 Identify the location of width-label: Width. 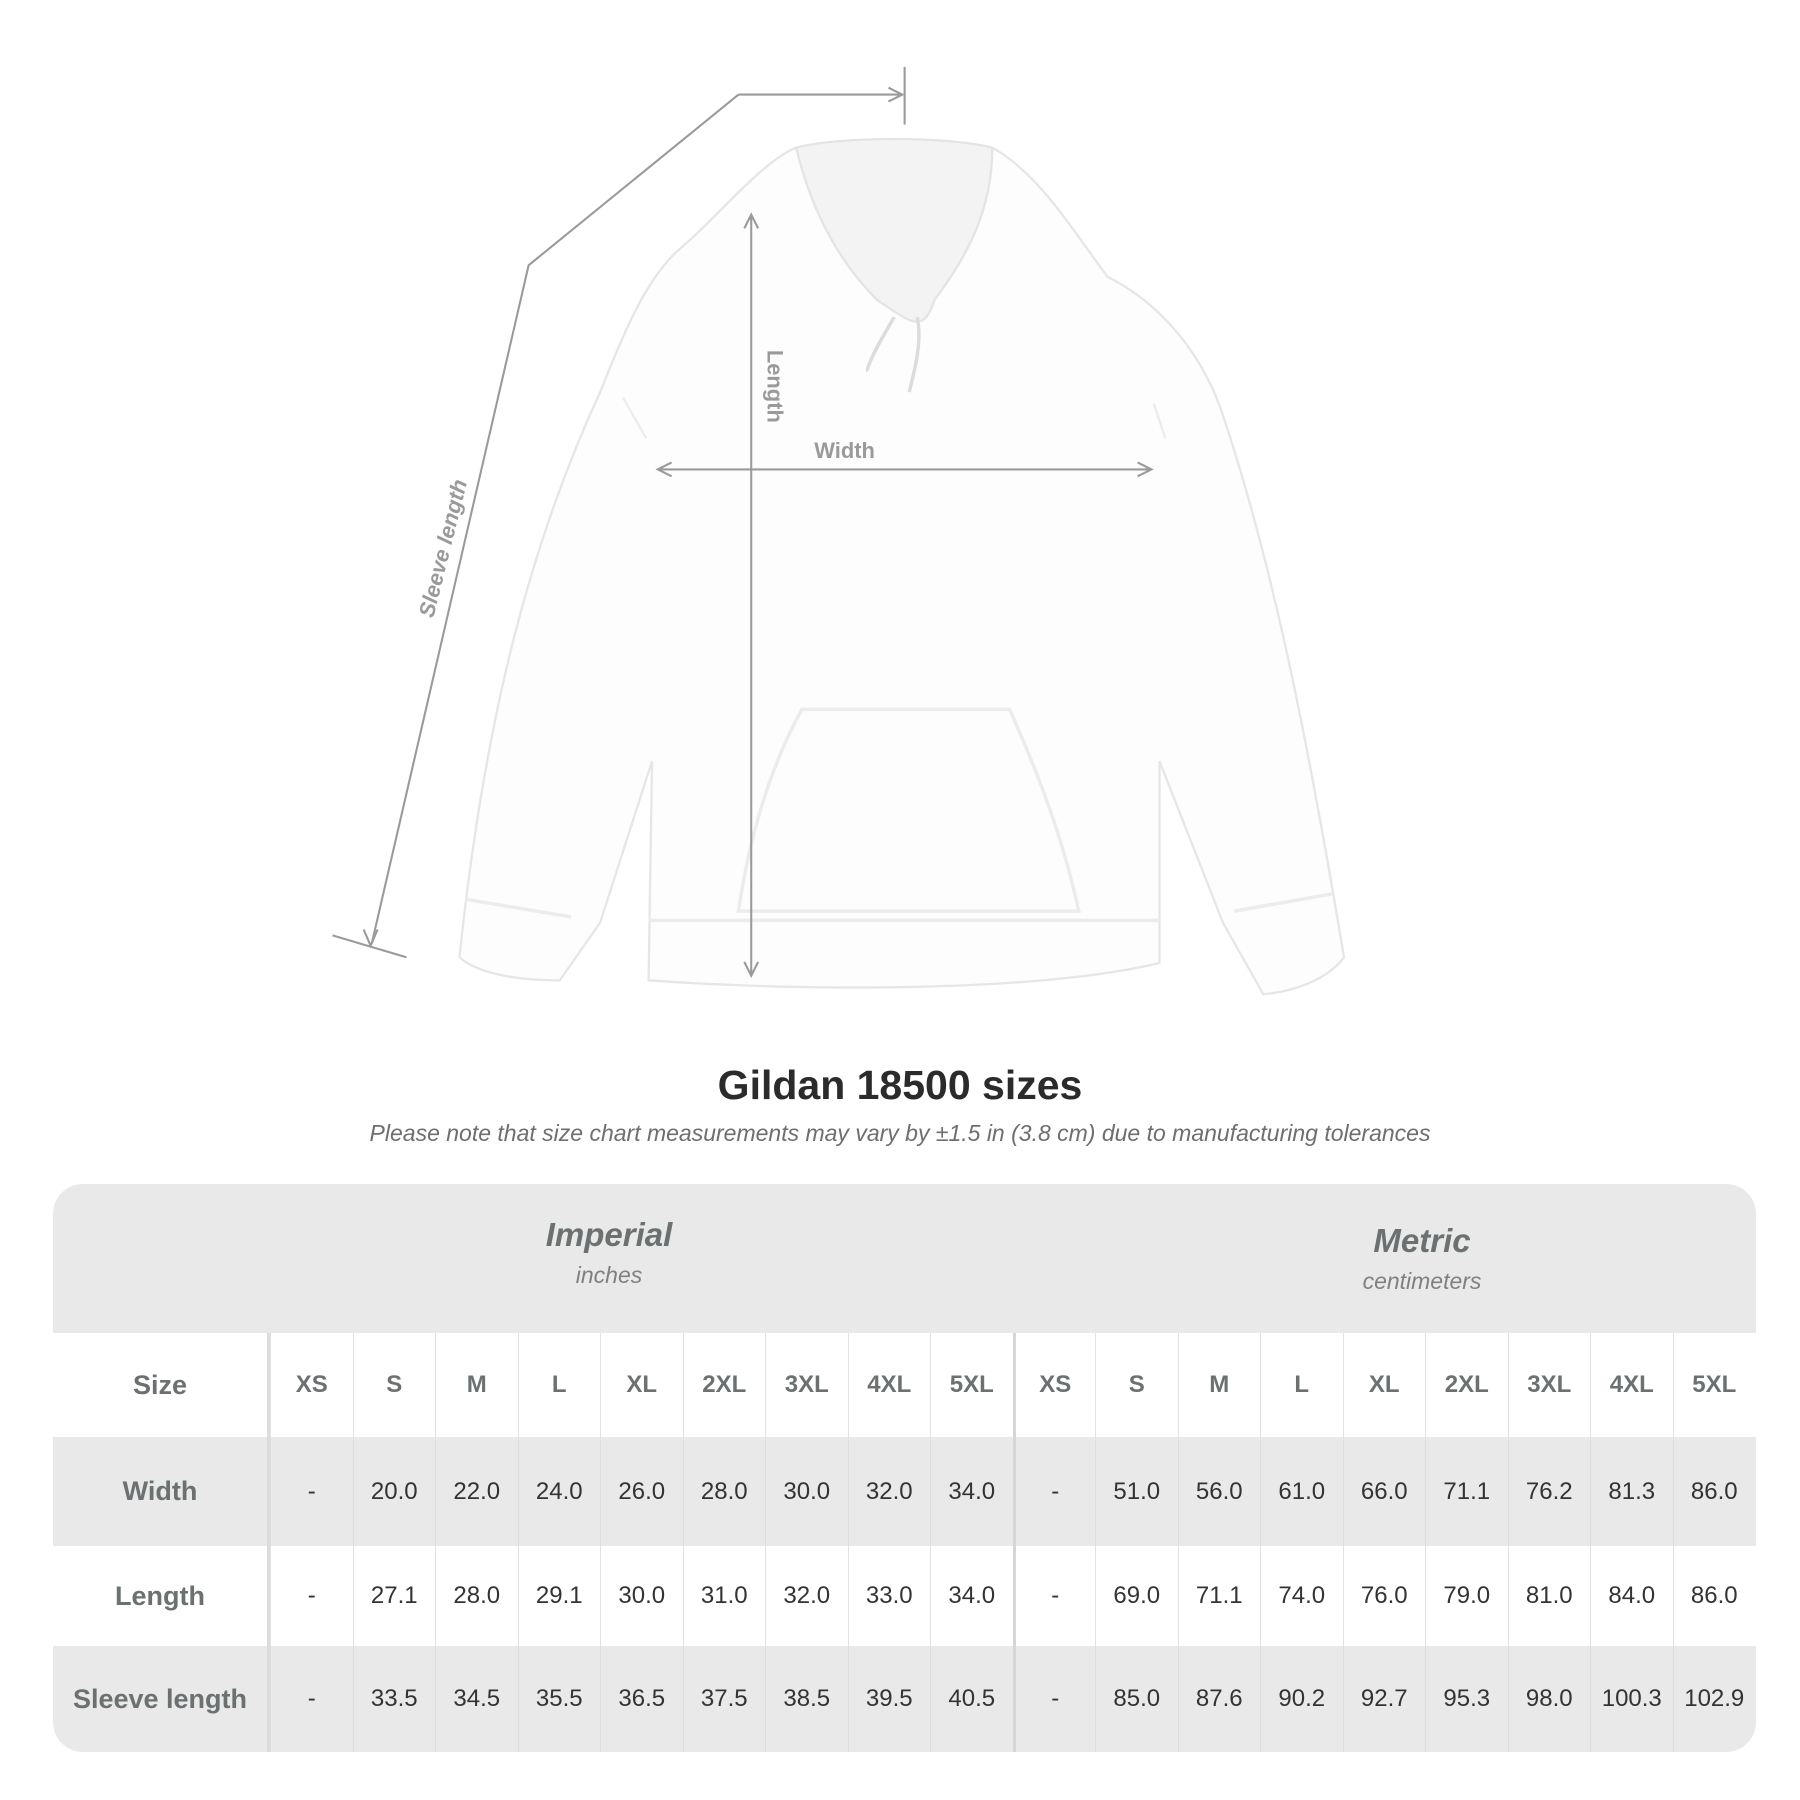
(844, 450).